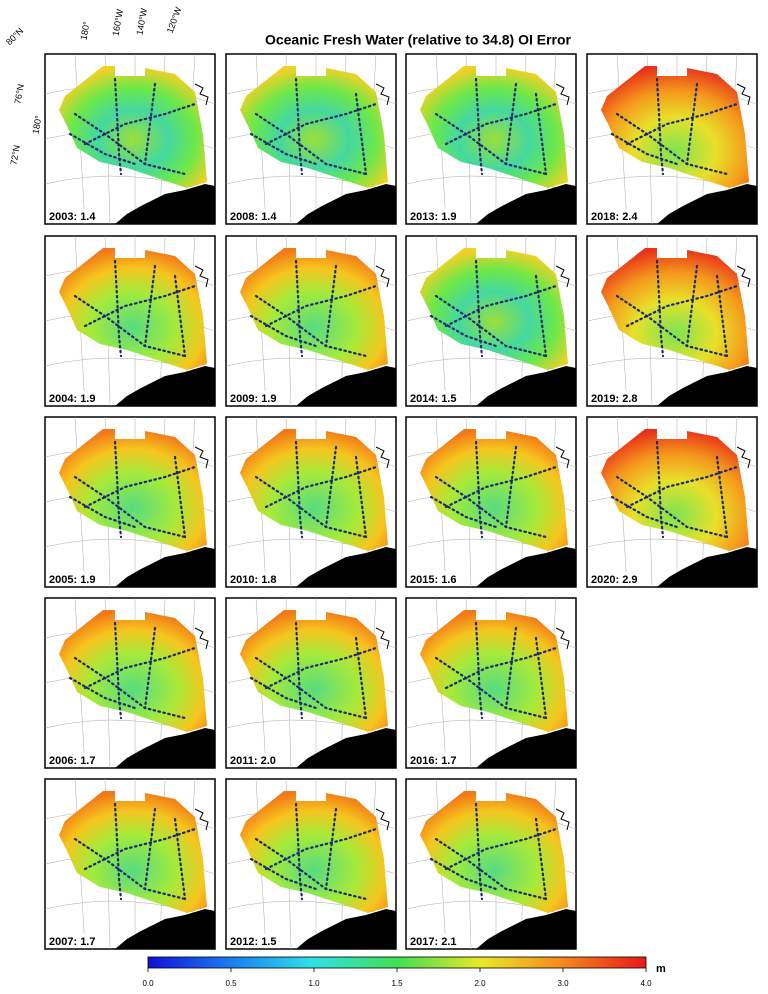  I want to click on panel-label: 2010: 1.8, so click(253, 580).